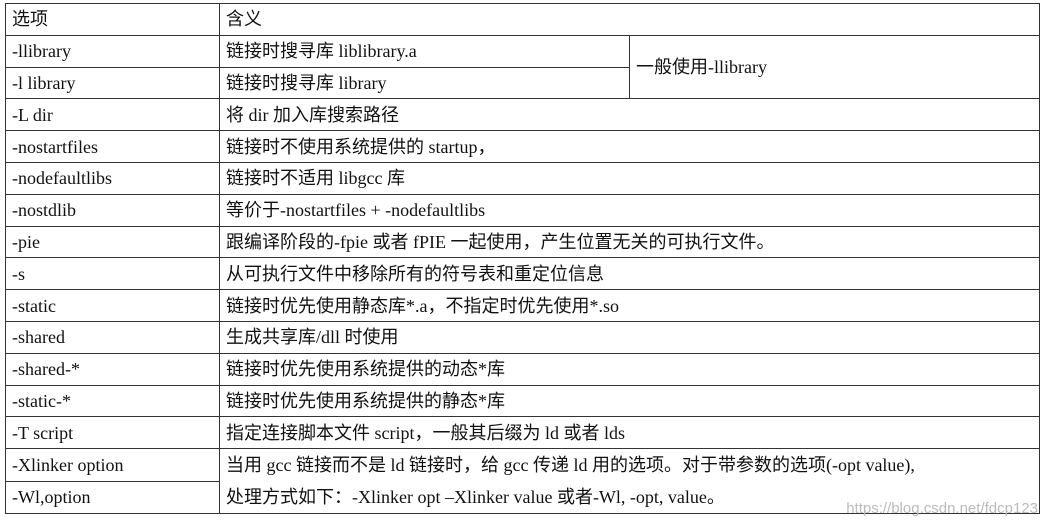 This screenshot has width=1044, height=525. I want to click on table-row: -l library 链接时搜寻库 library, so click(522, 83).